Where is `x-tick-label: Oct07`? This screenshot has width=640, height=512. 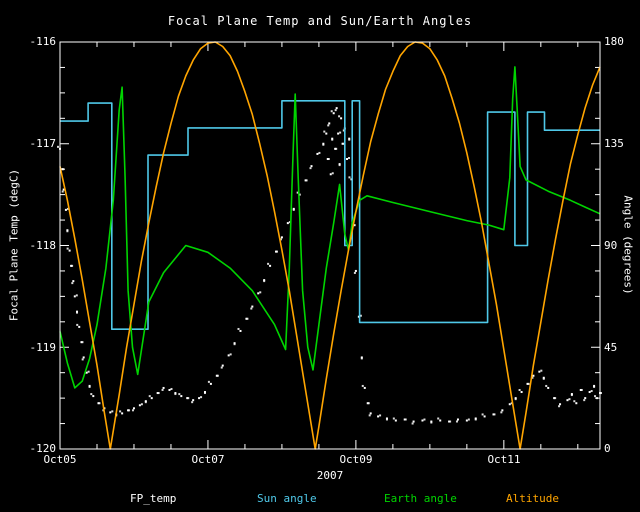 x-tick-label: Oct07 is located at coordinates (208, 459).